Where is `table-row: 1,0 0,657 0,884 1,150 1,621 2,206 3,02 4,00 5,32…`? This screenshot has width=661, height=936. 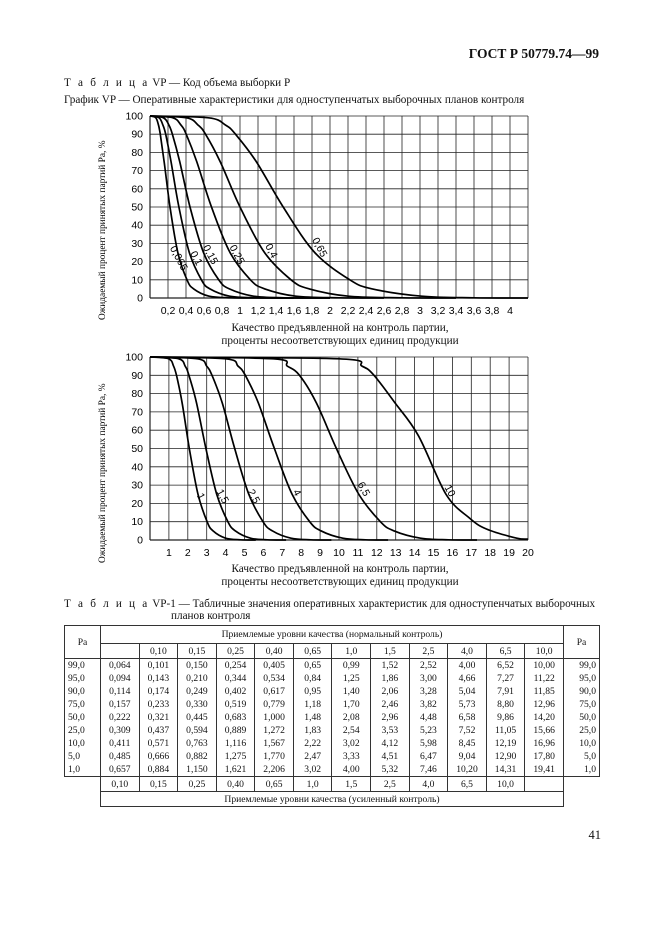
table-row: 1,0 0,657 0,884 1,150 1,621 2,206 3,02 4,00 5,32… is located at coordinates (332, 770).